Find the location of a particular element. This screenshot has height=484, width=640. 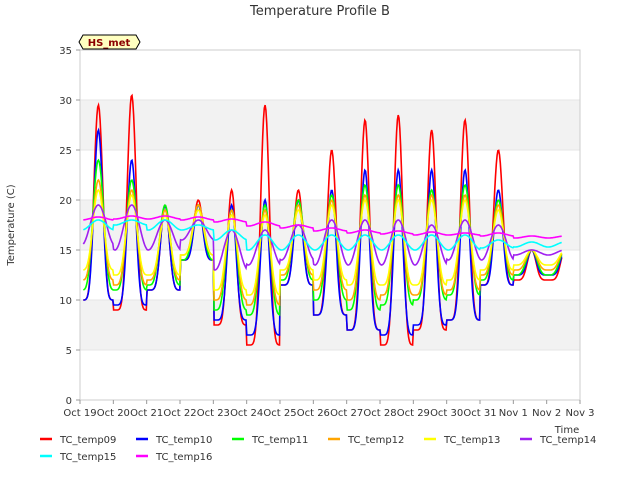

x-tick-label: Nov 2 is located at coordinates (546, 413).